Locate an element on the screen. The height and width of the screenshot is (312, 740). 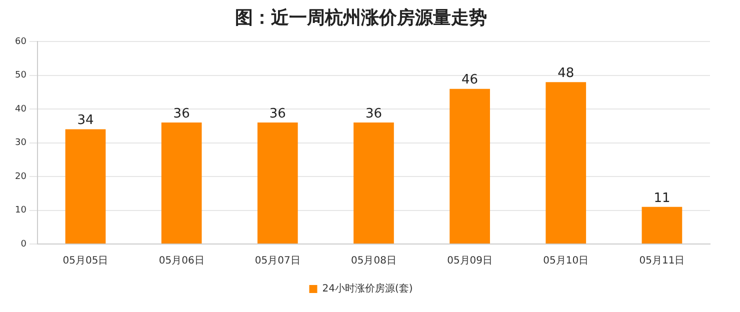
y-tick-label: 50 is located at coordinates (21, 75).